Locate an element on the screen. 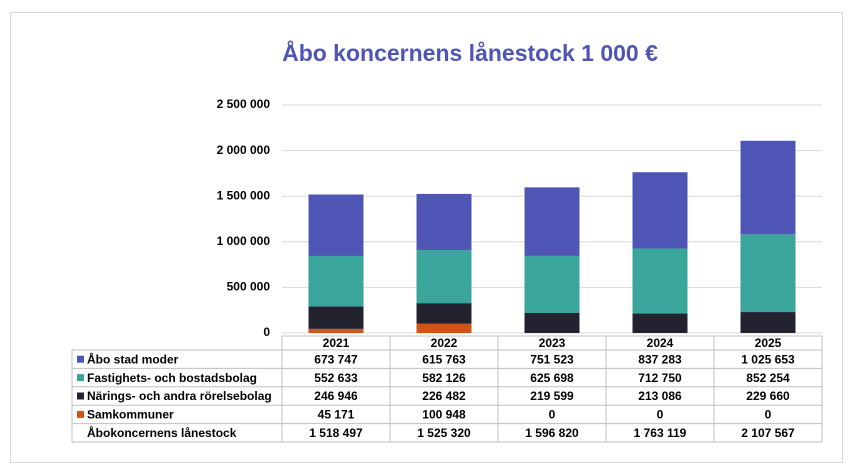 The image size is (855, 474). y-tick-label: 2 000 000 is located at coordinates (244, 150).